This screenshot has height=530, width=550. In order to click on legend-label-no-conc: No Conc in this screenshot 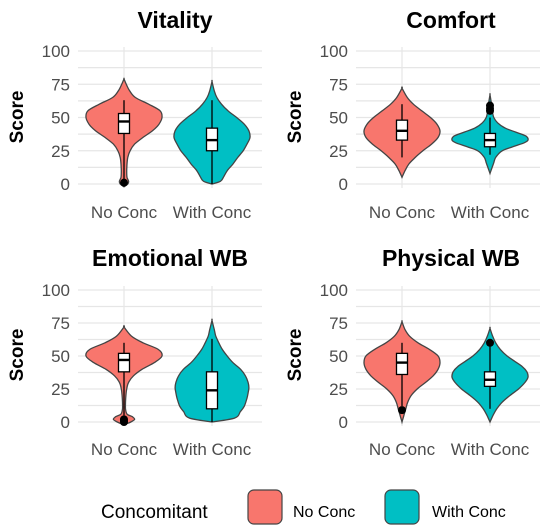, I will do `click(324, 512)`.